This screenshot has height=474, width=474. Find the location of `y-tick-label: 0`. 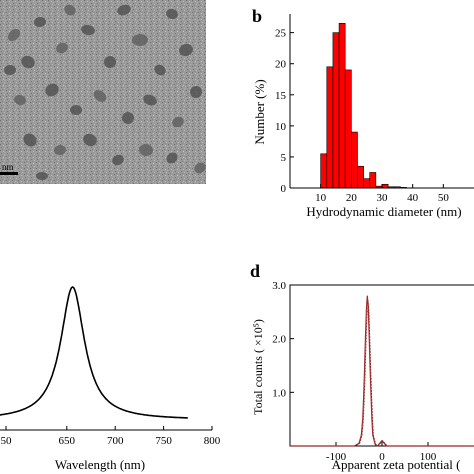

y-tick-label: 0 is located at coordinates (284, 189).